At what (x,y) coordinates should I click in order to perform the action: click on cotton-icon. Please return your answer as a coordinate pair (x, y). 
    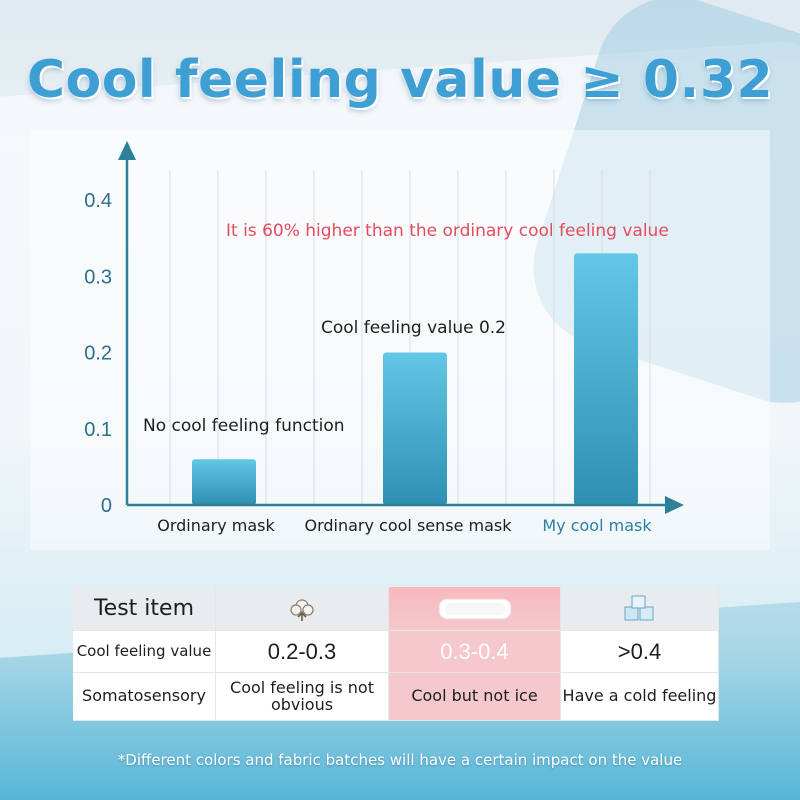
    Looking at the image, I should click on (302, 609).